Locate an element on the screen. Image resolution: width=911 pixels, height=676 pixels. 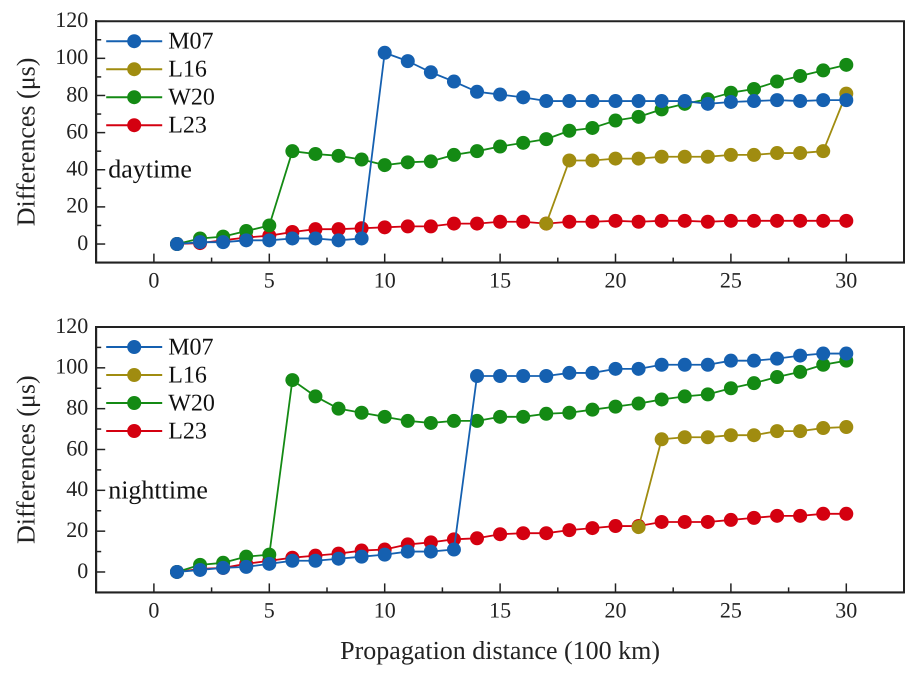
y-axis-title: Differences (μs) is located at coordinates (25, 142).